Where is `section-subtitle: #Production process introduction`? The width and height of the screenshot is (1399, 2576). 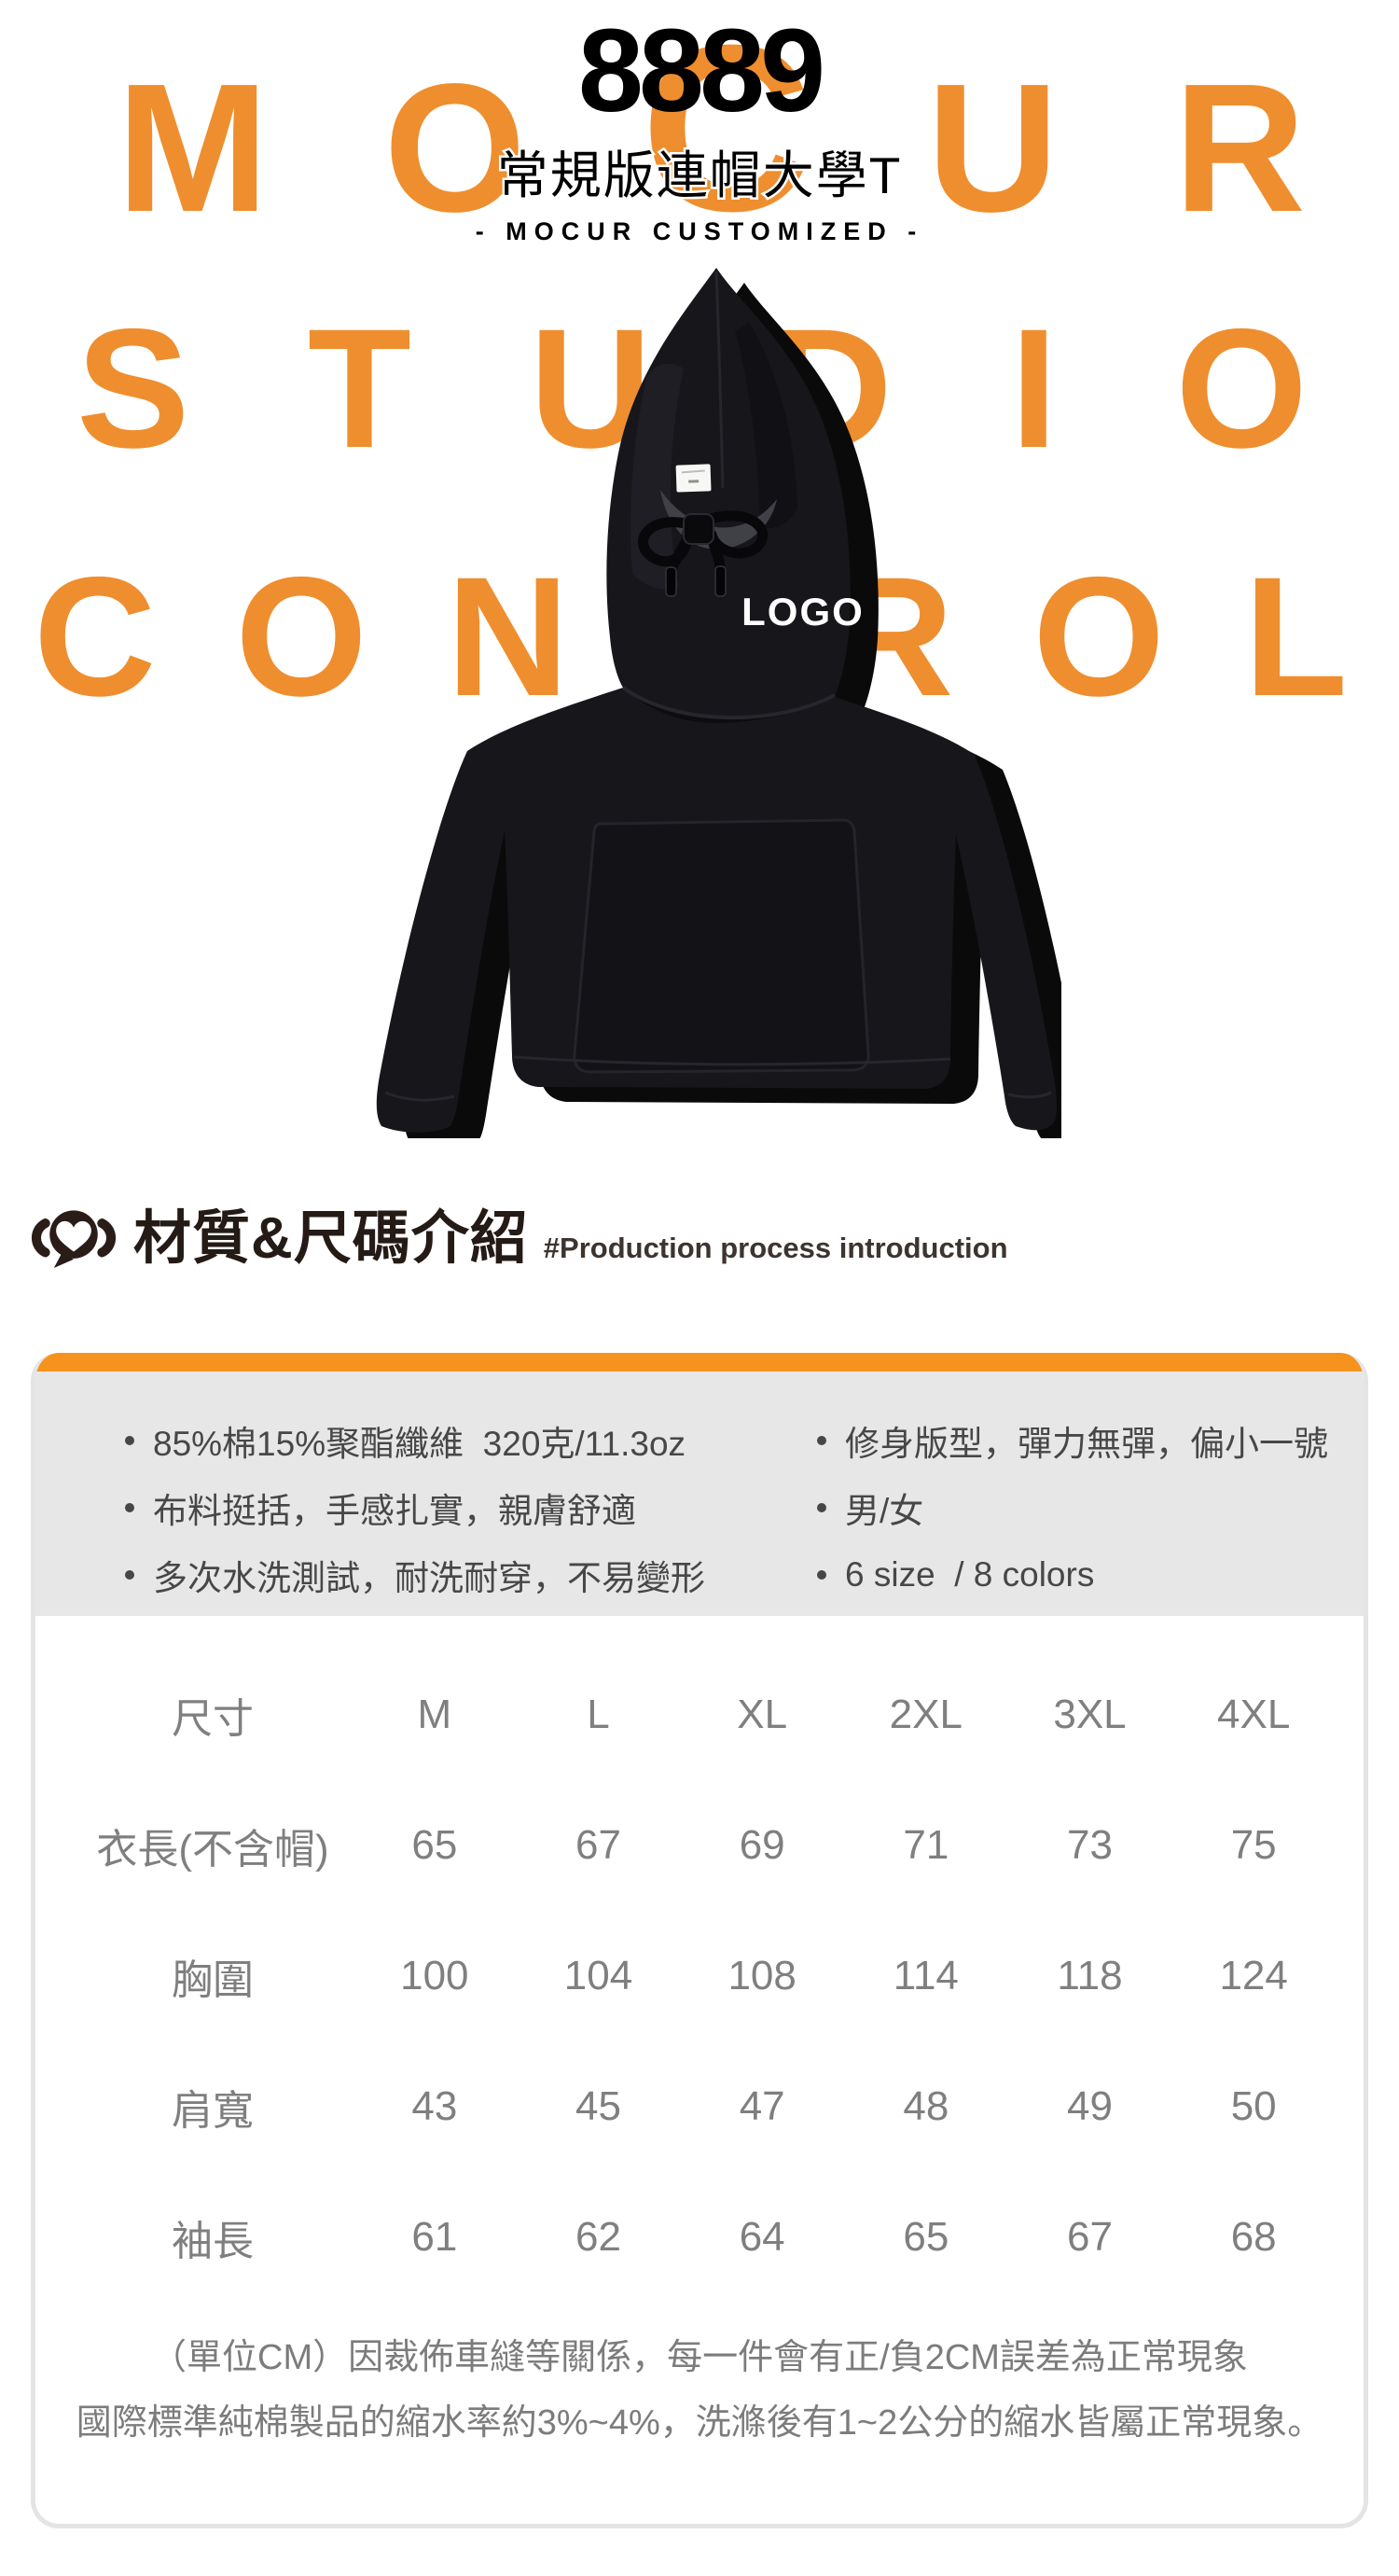 section-subtitle: #Production process introduction is located at coordinates (775, 1248).